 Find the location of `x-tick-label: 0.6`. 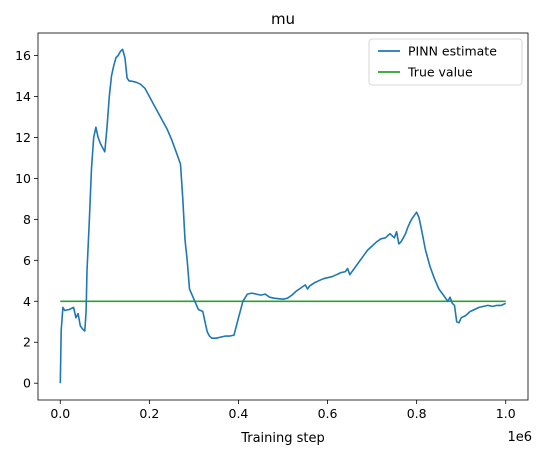

x-tick-label: 0.6 is located at coordinates (328, 413).